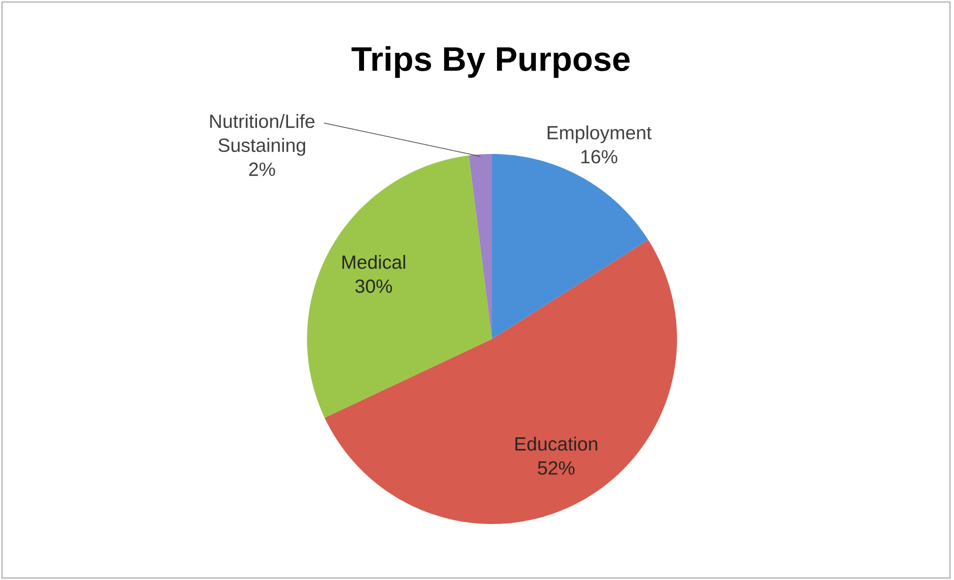 The width and height of the screenshot is (954, 580). I want to click on data-label: 2%, so click(262, 169).